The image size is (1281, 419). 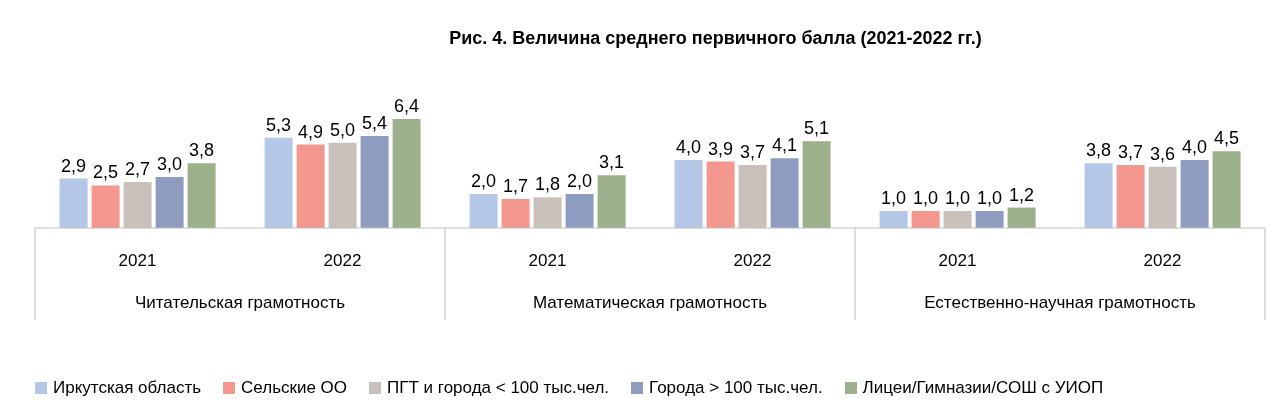 I want to click on legend-label: Лицеи/Гимназии/СОШ с УИОП, so click(x=983, y=388).